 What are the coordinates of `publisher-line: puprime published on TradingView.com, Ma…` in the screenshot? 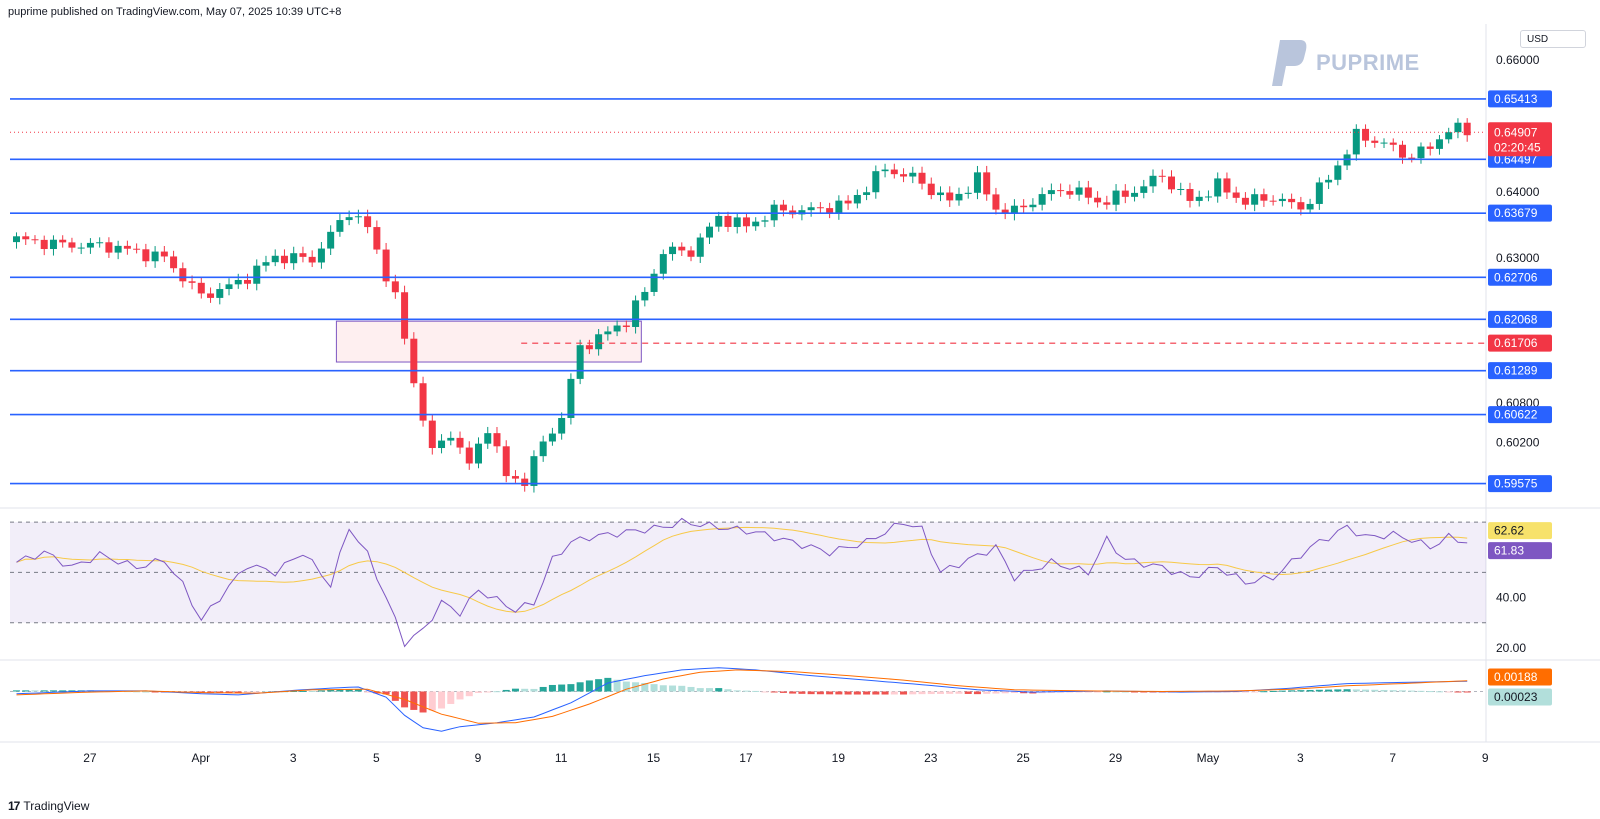 It's located at (175, 12).